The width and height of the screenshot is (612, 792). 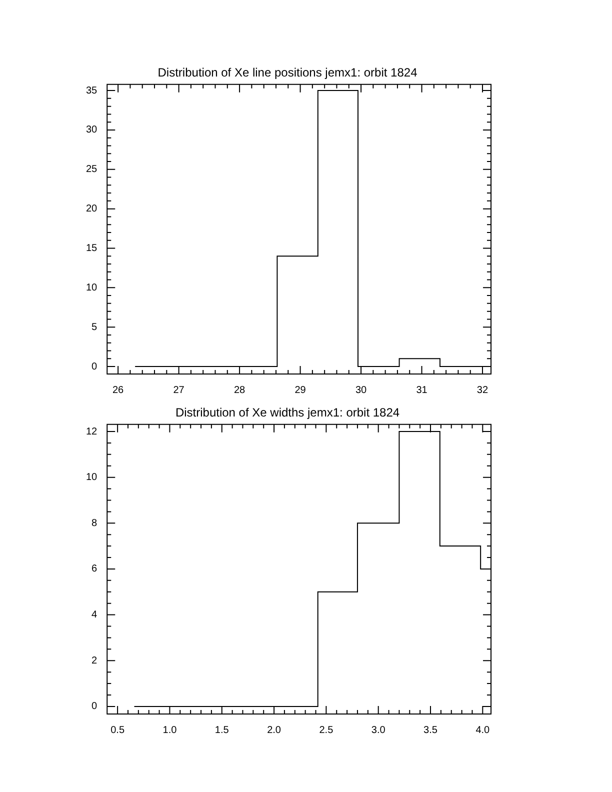 What do you see at coordinates (92, 130) in the screenshot?
I see `y-tick-label: 30` at bounding box center [92, 130].